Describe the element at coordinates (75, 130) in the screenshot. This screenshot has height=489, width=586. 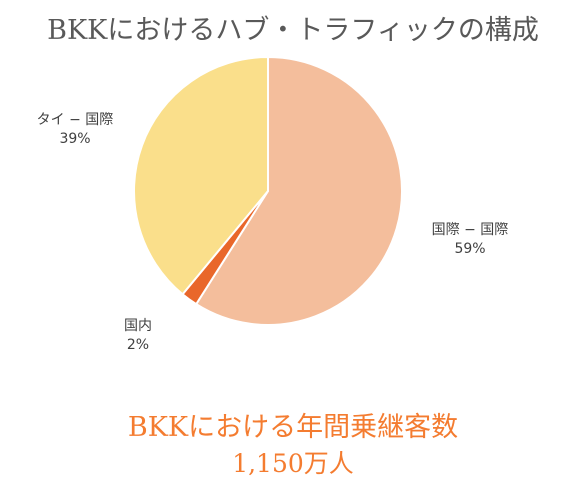
I see `slice-label-thai-international: タイ − 国際 39%` at that location.